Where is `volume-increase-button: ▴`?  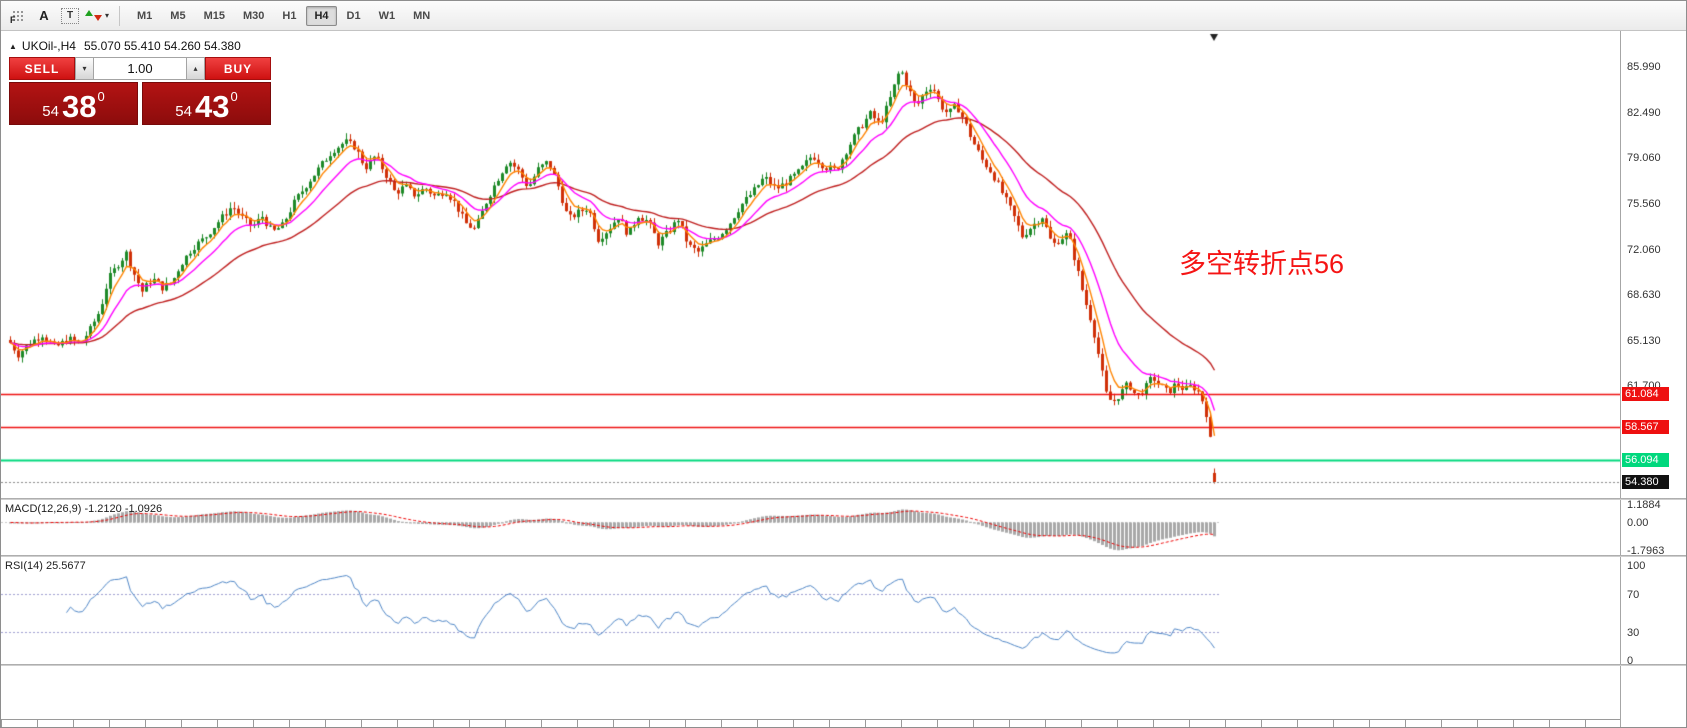
volume-increase-button: ▴ is located at coordinates (195, 68).